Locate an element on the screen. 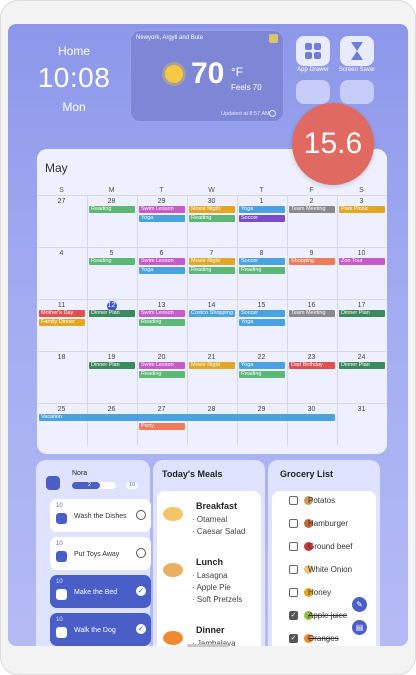  clipboard-button: ▤ is located at coordinates (359, 627).